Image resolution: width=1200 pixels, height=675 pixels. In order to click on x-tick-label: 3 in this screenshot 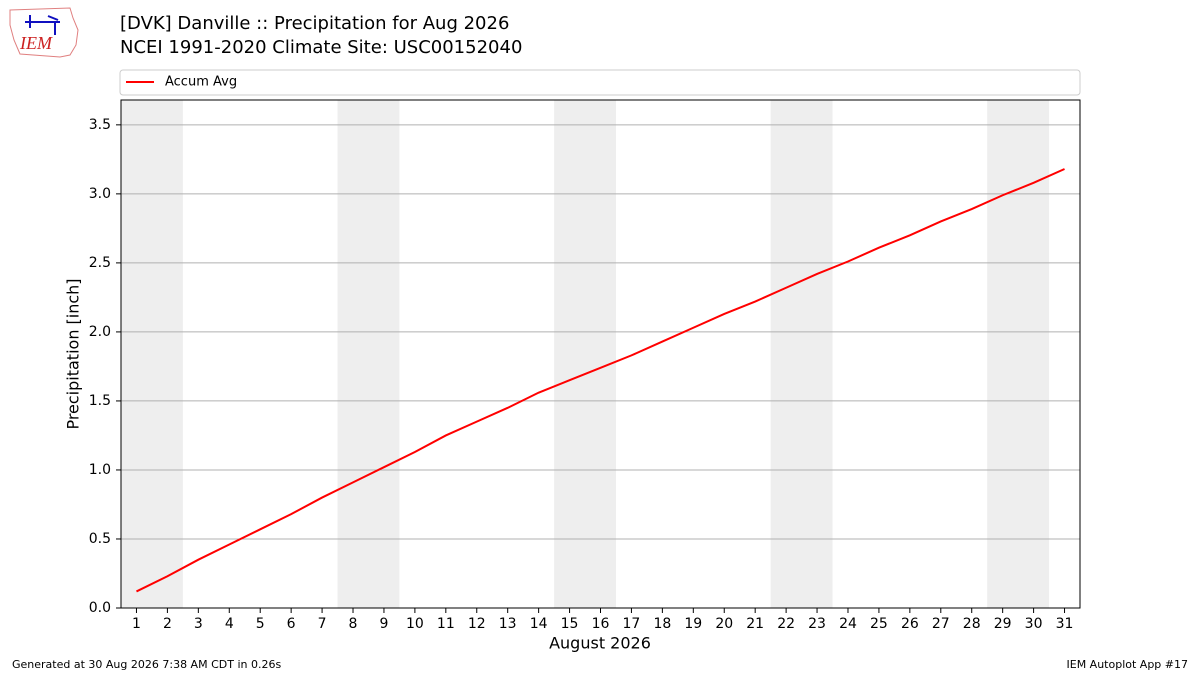, I will do `click(198, 624)`.